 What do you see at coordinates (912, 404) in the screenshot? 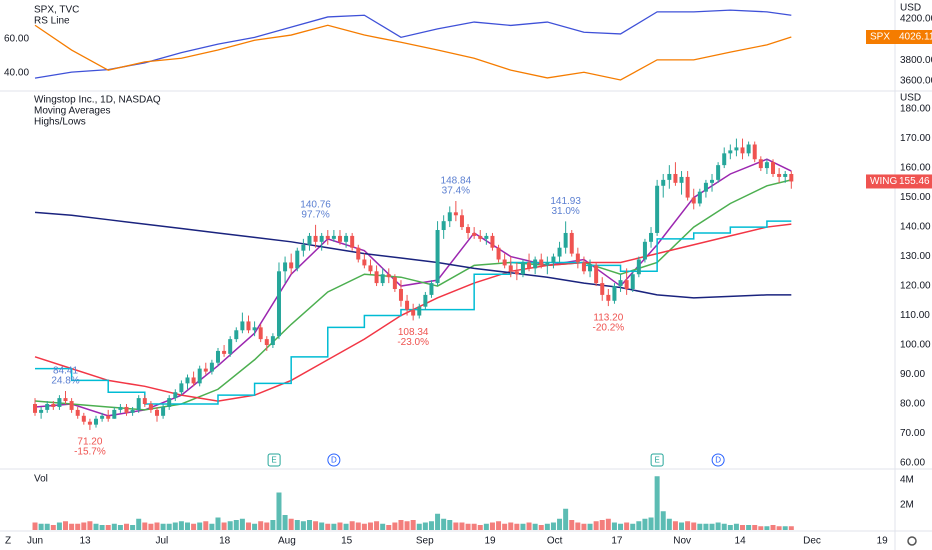
I see `y-tick-label: 80.00` at bounding box center [912, 404].